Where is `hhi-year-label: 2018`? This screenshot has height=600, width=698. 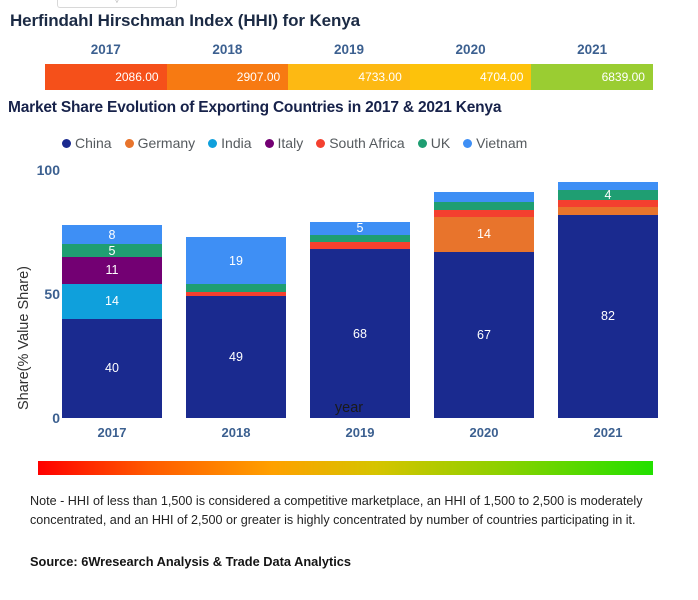 hhi-year-label: 2018 is located at coordinates (227, 49).